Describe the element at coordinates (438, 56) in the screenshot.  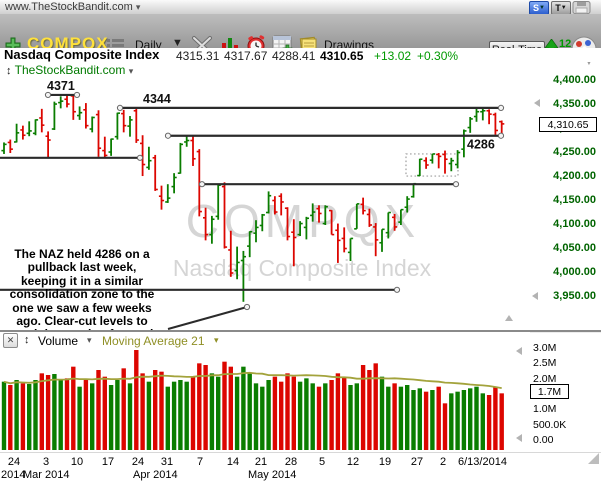
I see `quote-change-pct: +0.30%` at that location.